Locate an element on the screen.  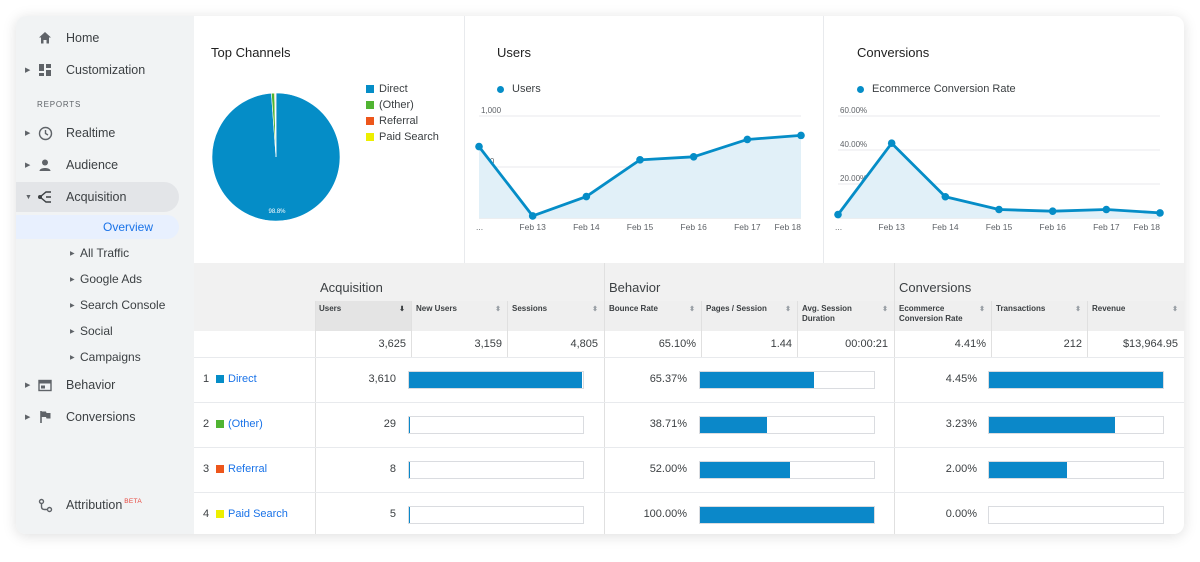
sidebar-item-acquisition: ▼ Acquisition is located at coordinates (97, 197).